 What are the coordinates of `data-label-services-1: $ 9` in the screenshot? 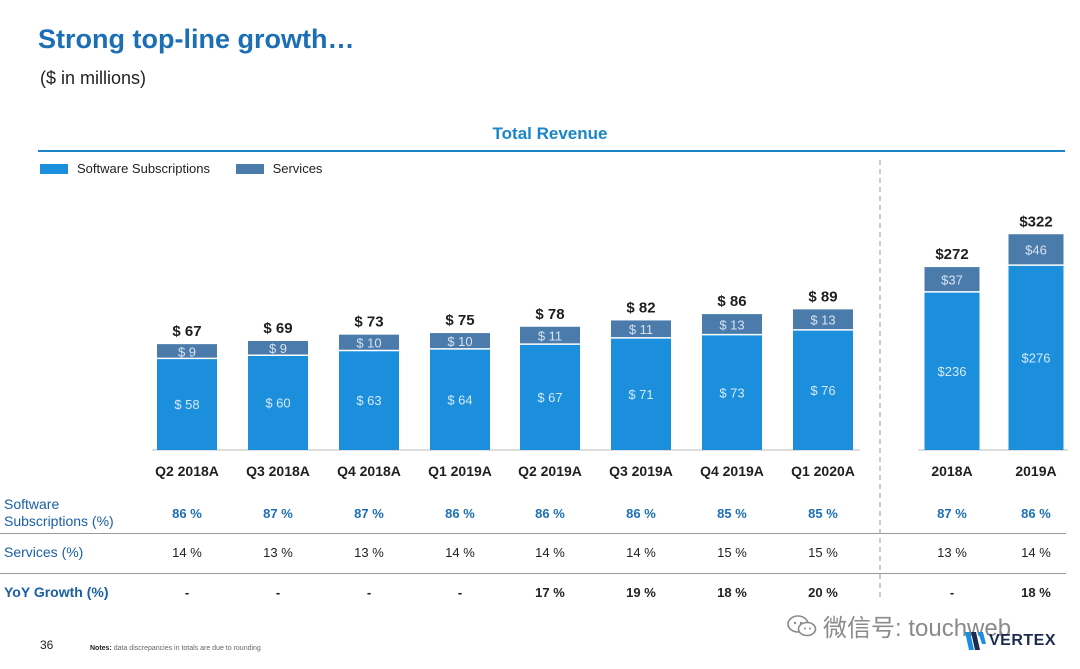 It's located at (278, 348).